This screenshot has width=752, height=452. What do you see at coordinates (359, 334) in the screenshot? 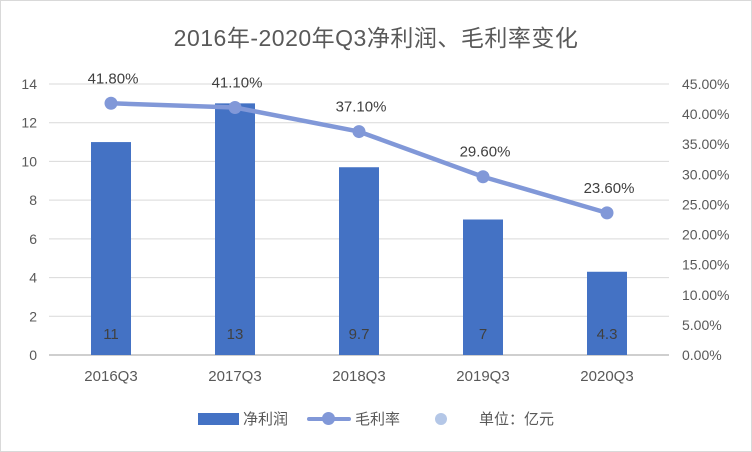
I see `bar-value-label: 9.7` at bounding box center [359, 334].